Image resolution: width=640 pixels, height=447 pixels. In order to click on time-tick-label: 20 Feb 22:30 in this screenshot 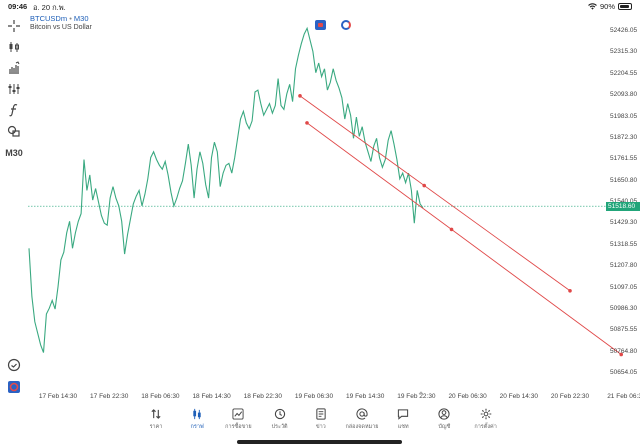, I will do `click(570, 396)`.